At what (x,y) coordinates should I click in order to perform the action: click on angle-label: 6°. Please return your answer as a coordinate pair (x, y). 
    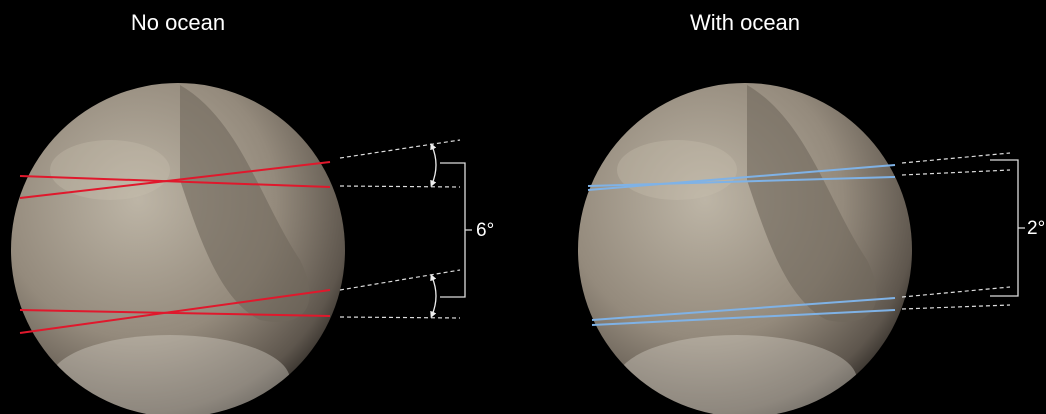
    Looking at the image, I should click on (485, 230).